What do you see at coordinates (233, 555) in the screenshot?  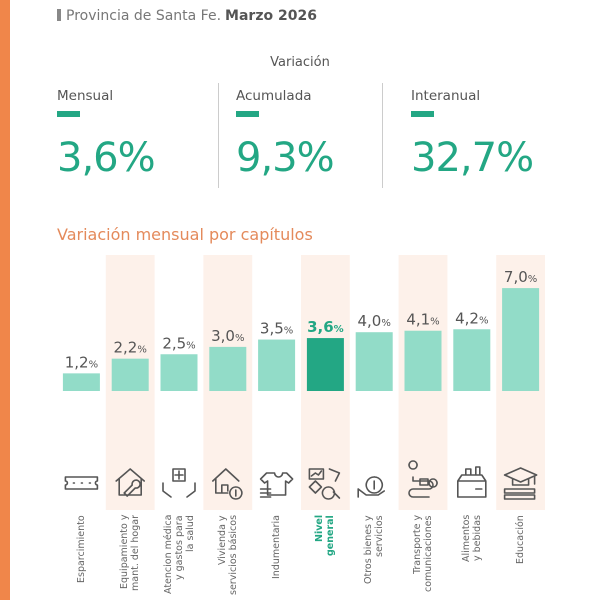 I see `label-line: servicios básicos` at bounding box center [233, 555].